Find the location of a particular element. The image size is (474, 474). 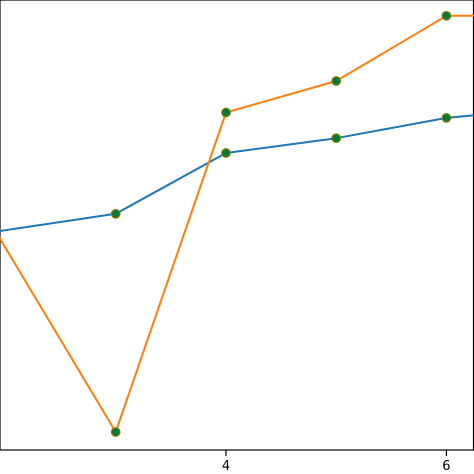

x-tick-label-1: 4 is located at coordinates (226, 466).